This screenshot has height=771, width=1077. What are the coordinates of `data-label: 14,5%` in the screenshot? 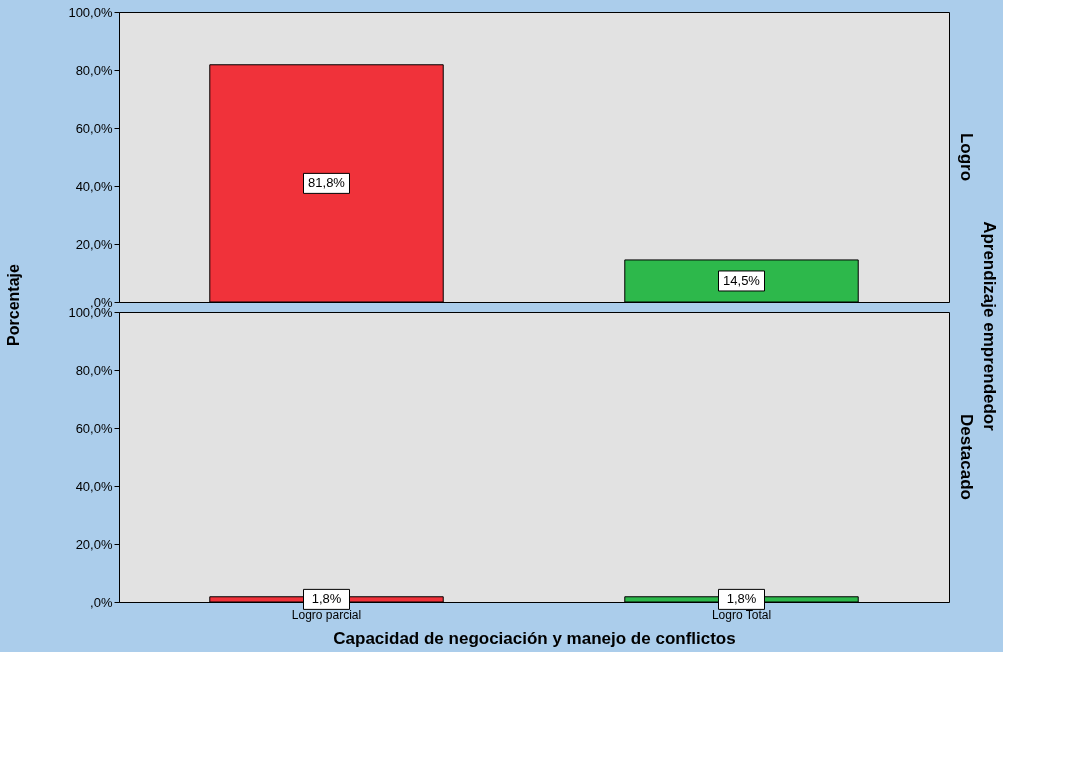 It's located at (742, 280).